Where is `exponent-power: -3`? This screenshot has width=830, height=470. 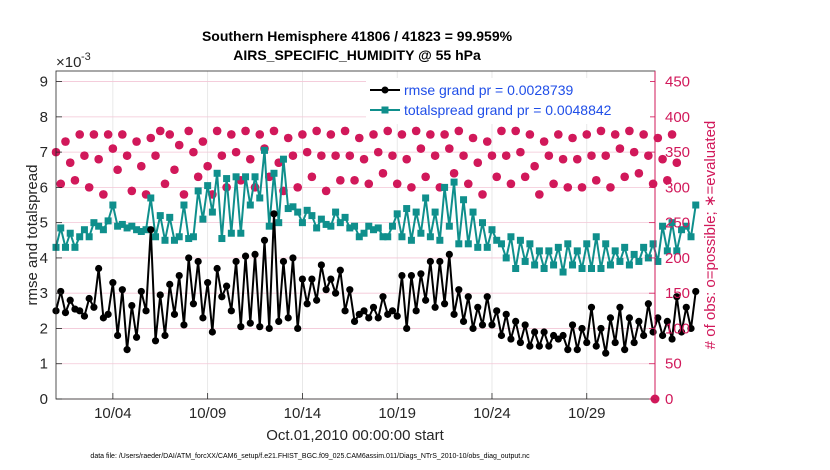 exponent-power: -3 is located at coordinates (86, 57).